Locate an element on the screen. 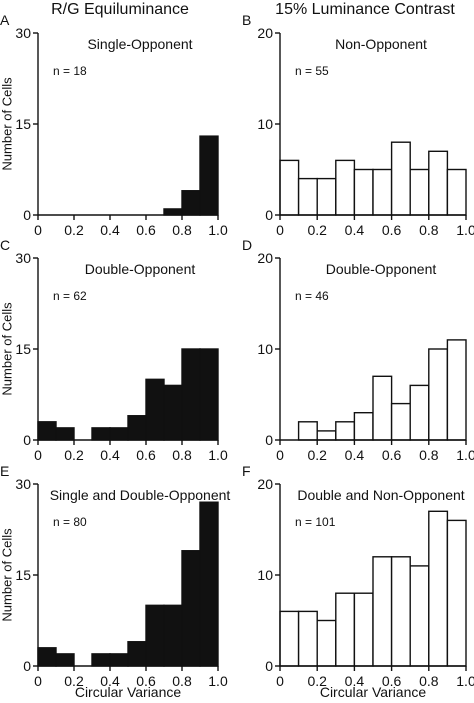 The height and width of the screenshot is (703, 474). sample-size-label: n = 18 is located at coordinates (70, 71).